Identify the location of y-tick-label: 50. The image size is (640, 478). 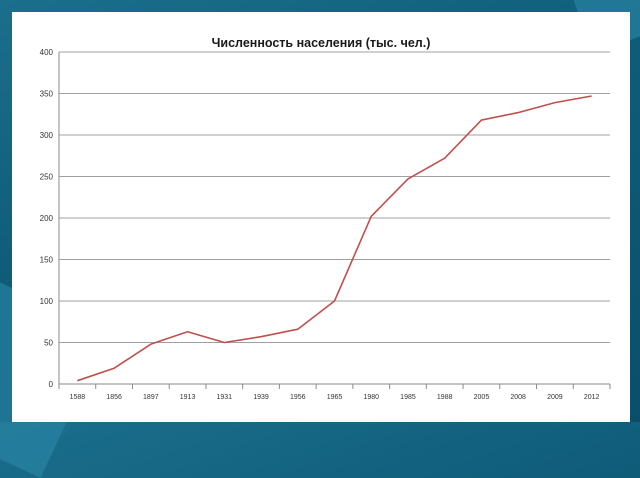
(48, 343).